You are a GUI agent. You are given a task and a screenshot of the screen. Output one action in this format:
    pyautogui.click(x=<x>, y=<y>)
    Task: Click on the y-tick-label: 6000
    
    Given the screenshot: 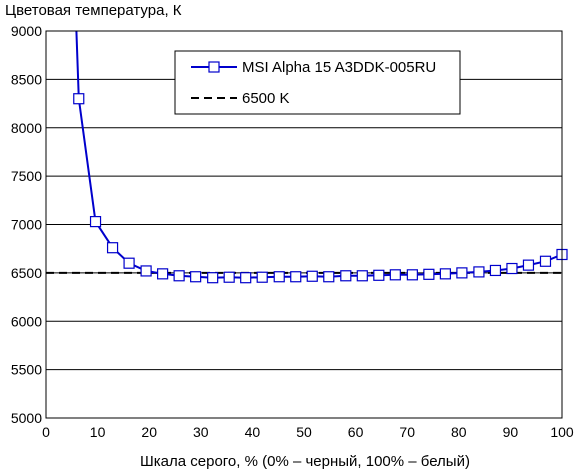 What is the action you would take?
    pyautogui.click(x=26, y=321)
    